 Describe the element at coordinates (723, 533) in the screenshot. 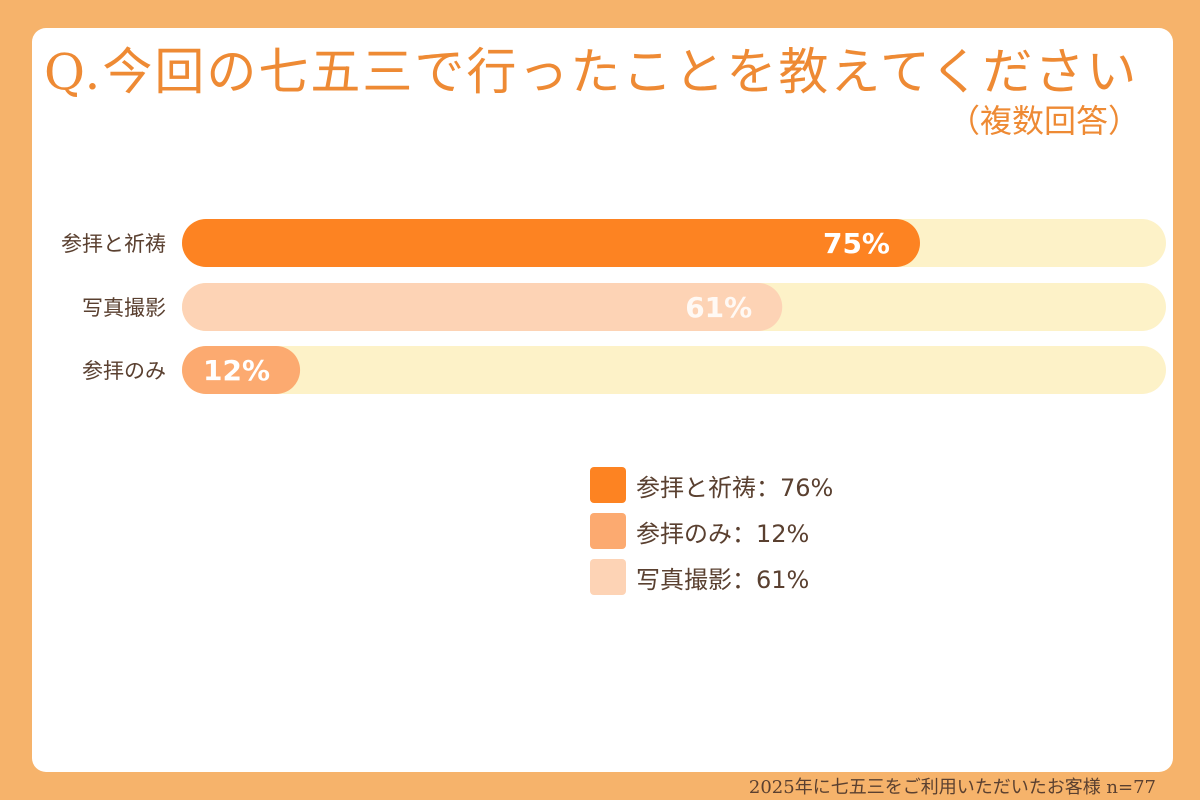

I see `legend-label-visit-only: 参拝のみ：12%` at that location.